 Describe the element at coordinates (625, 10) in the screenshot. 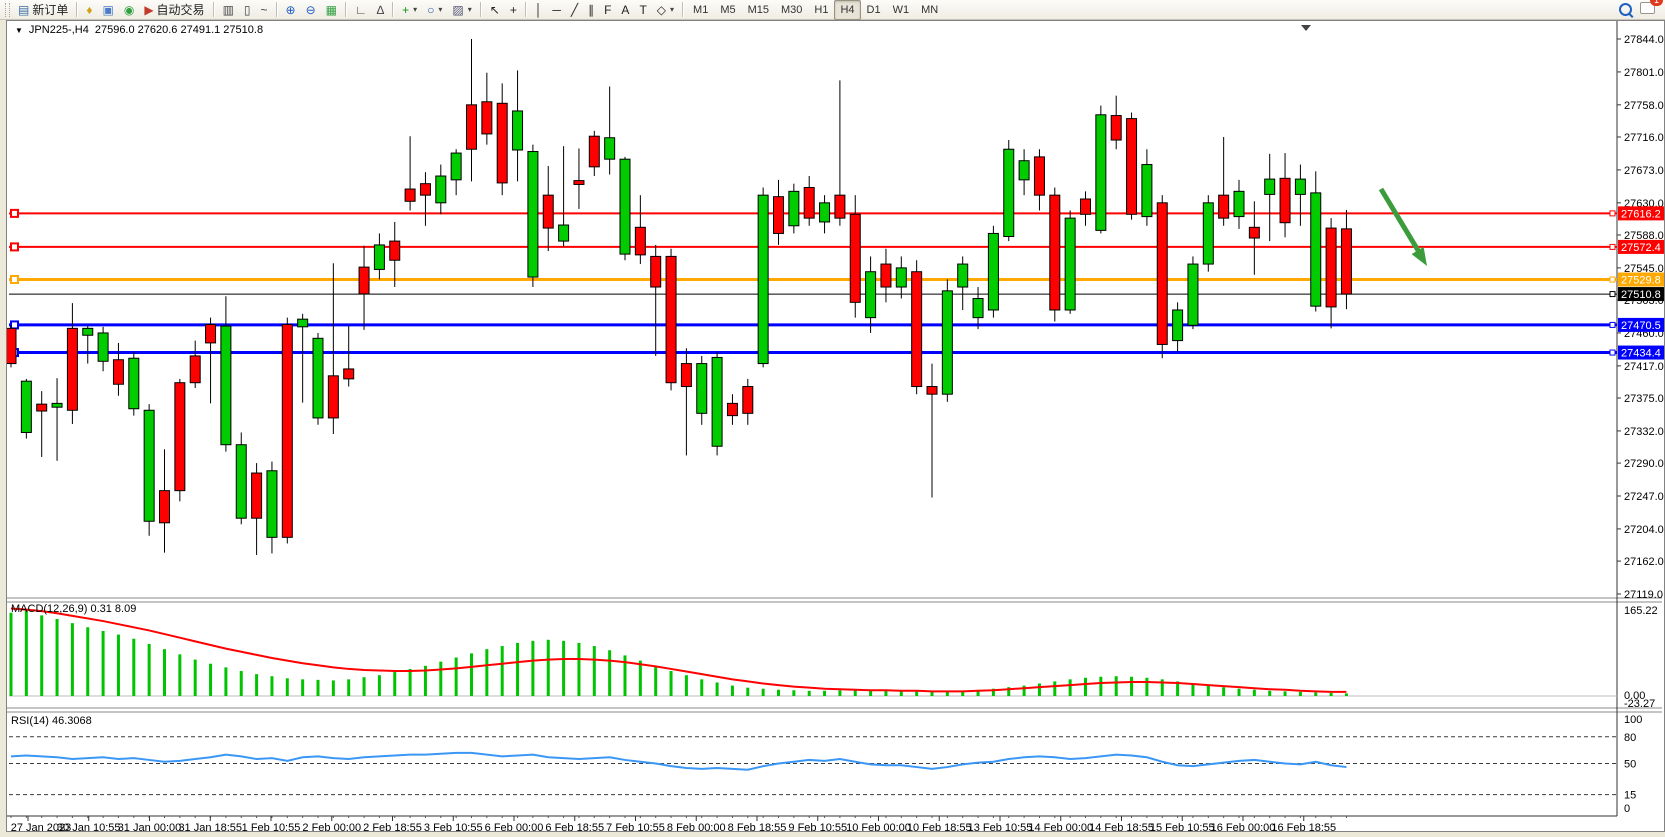

I see `text-button: A` at that location.